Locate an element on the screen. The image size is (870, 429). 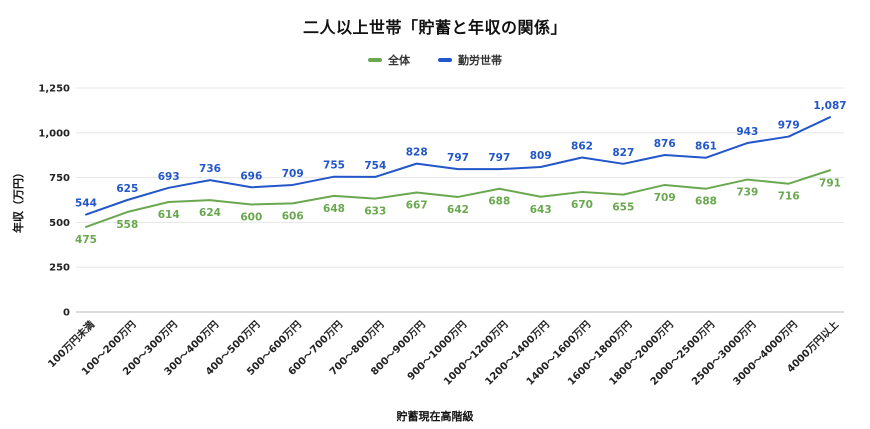
point-label: 979 is located at coordinates (789, 126).